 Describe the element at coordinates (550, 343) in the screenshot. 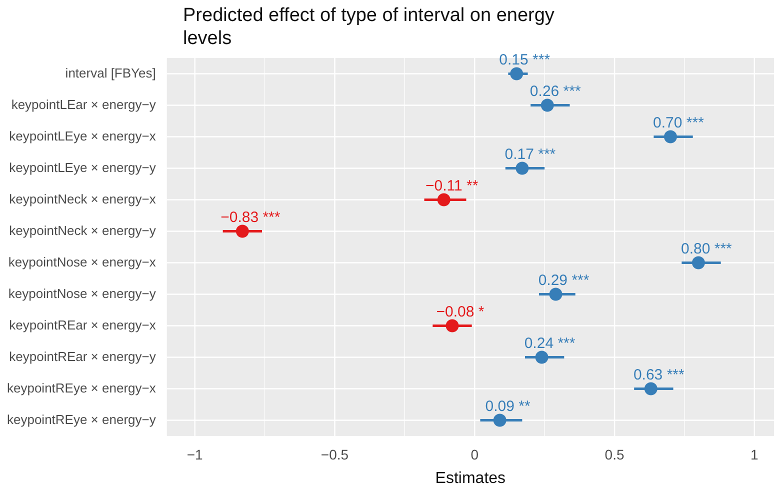

I see `data-label: 0.24 ***` at that location.